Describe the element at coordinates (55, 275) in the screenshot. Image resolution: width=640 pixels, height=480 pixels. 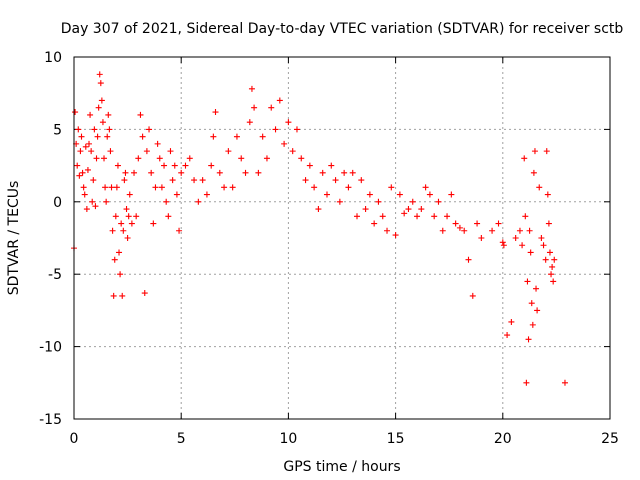
I see `y-tick-label: -5` at that location.